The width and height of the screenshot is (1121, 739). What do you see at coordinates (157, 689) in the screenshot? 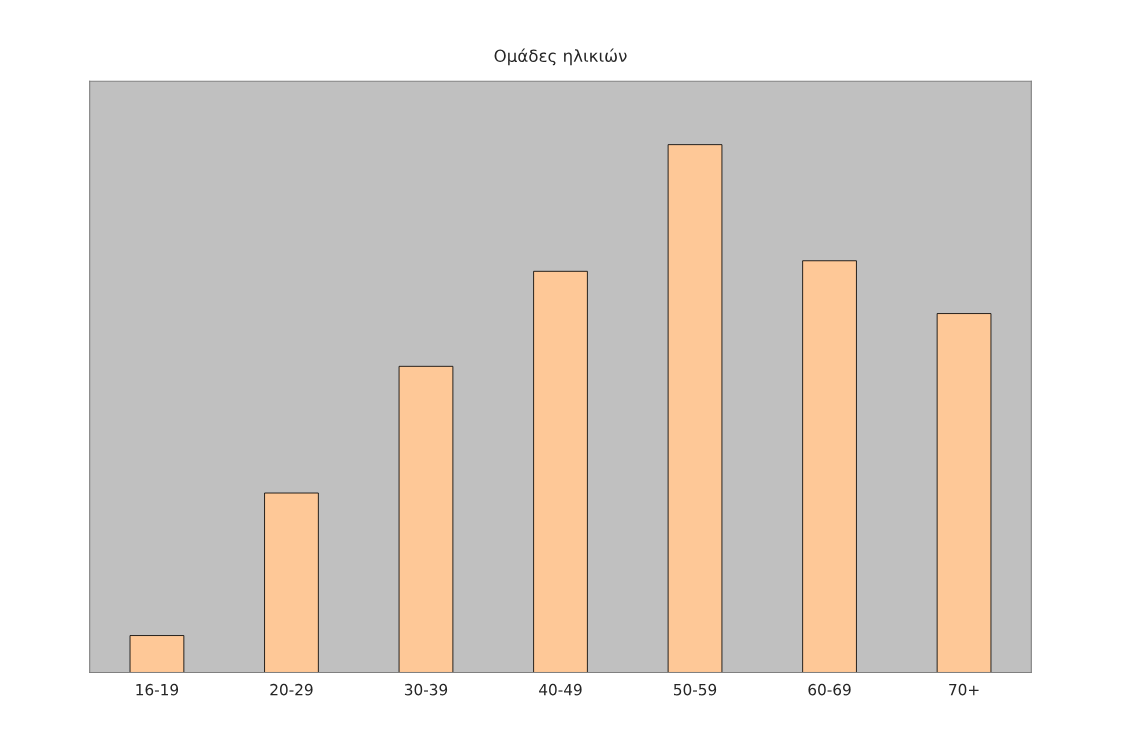
I see `x-tick-label: 16-19` at bounding box center [157, 689].